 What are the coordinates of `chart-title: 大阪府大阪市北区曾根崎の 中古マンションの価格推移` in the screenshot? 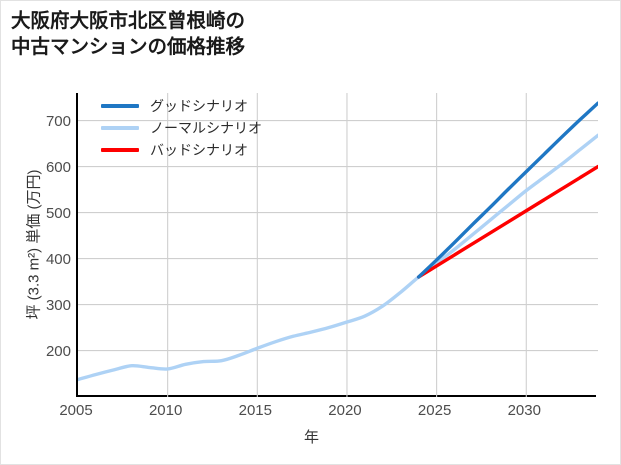 It's located at (128, 34).